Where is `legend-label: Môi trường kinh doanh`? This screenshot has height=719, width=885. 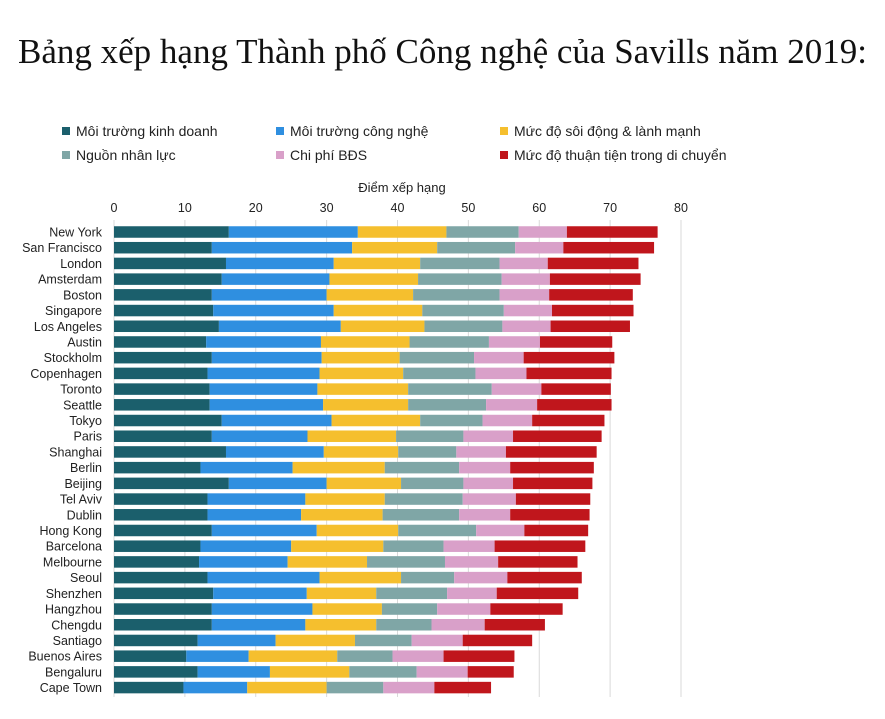 legend-label: Môi trường kinh doanh is located at coordinates (147, 131).